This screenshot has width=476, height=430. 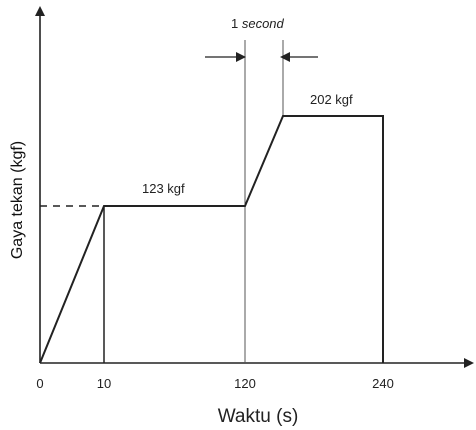 What do you see at coordinates (331, 99) in the screenshot?
I see `data-label-202: 202 kgf` at bounding box center [331, 99].